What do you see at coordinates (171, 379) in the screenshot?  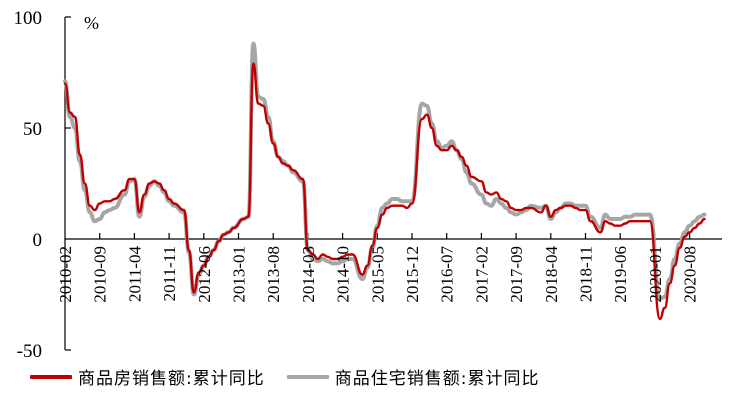 I see `legend-label: 商品房销售额:累计同比` at bounding box center [171, 379].